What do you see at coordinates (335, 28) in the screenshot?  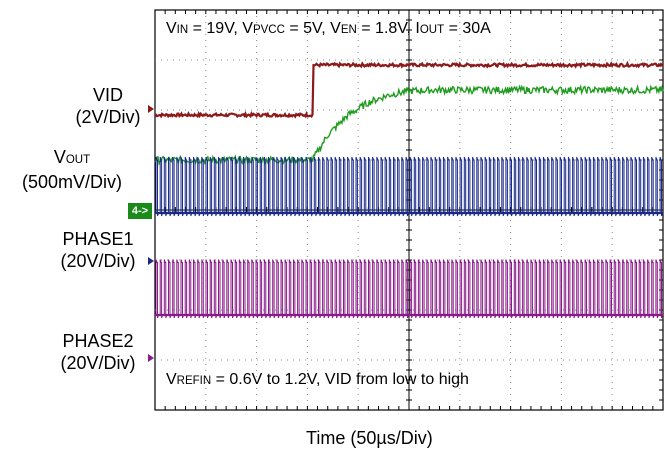 I see `en-label: V` at bounding box center [335, 28].